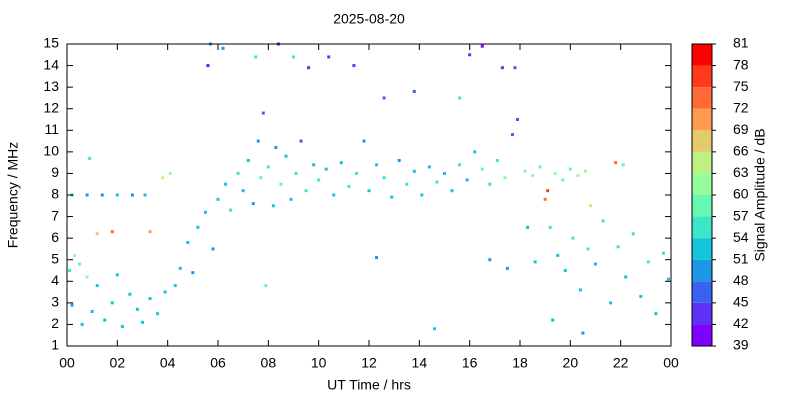 Image resolution: width=800 pixels, height=405 pixels. I want to click on x-tick-label: 06, so click(218, 363).